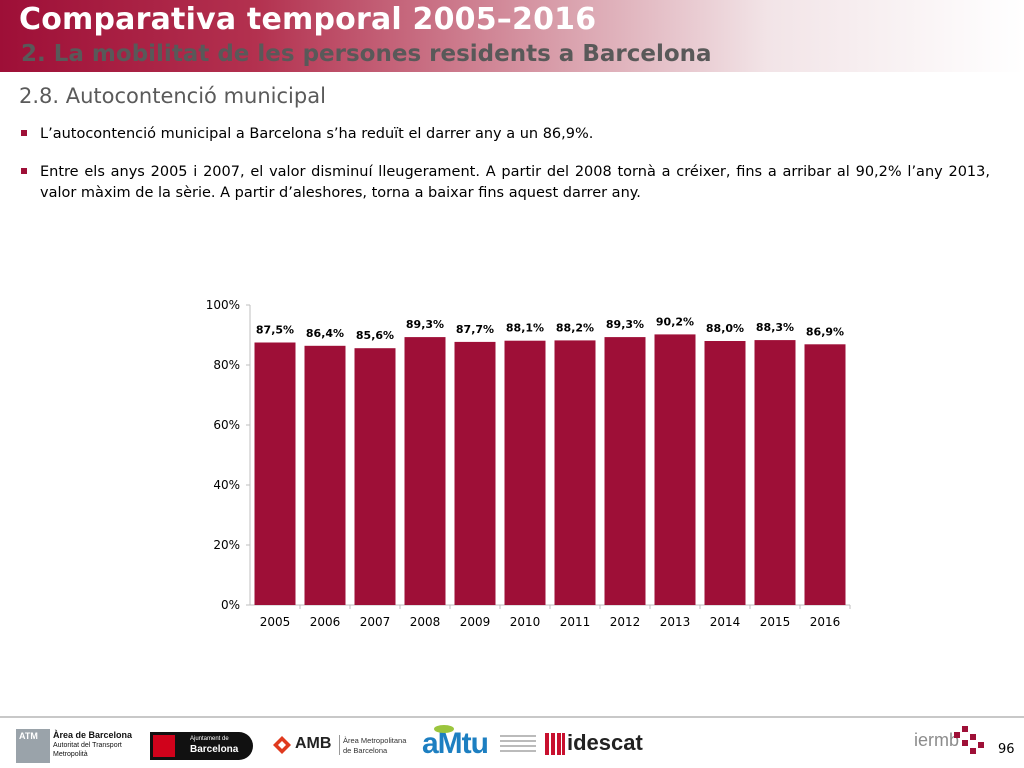 This screenshot has height=768, width=1024. What do you see at coordinates (775, 327) in the screenshot?
I see `data-label: 88,3%` at bounding box center [775, 327].